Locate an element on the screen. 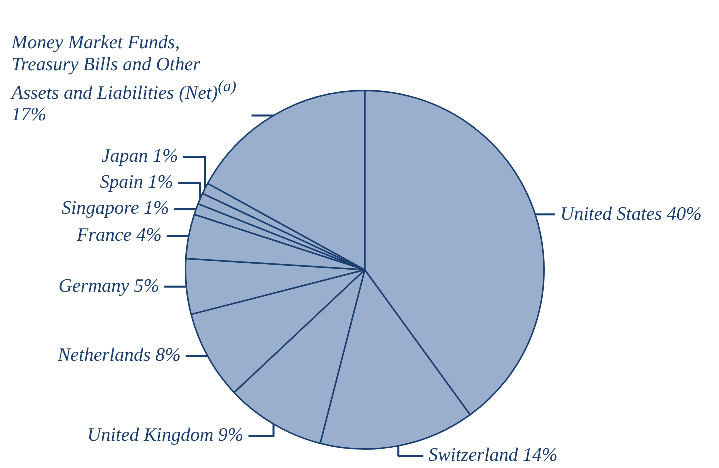 This screenshot has width=719, height=468. slice-label: Spain 1% is located at coordinates (137, 183).